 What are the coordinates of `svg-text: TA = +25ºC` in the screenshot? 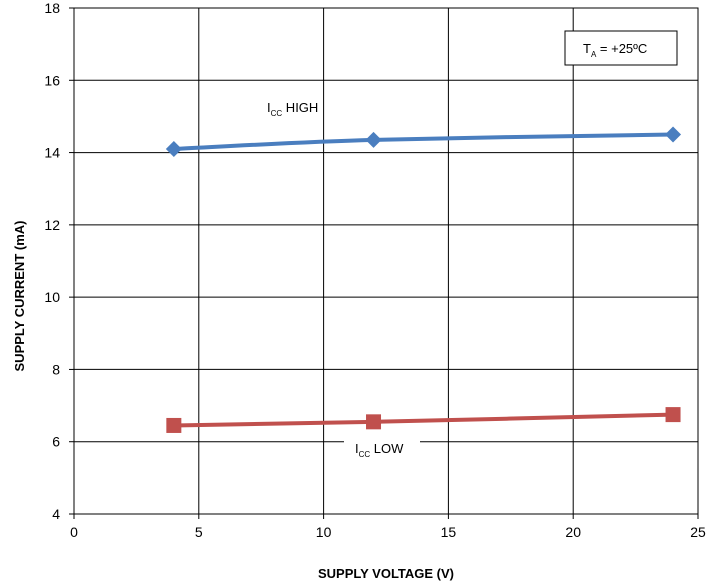 It's located at (615, 50).